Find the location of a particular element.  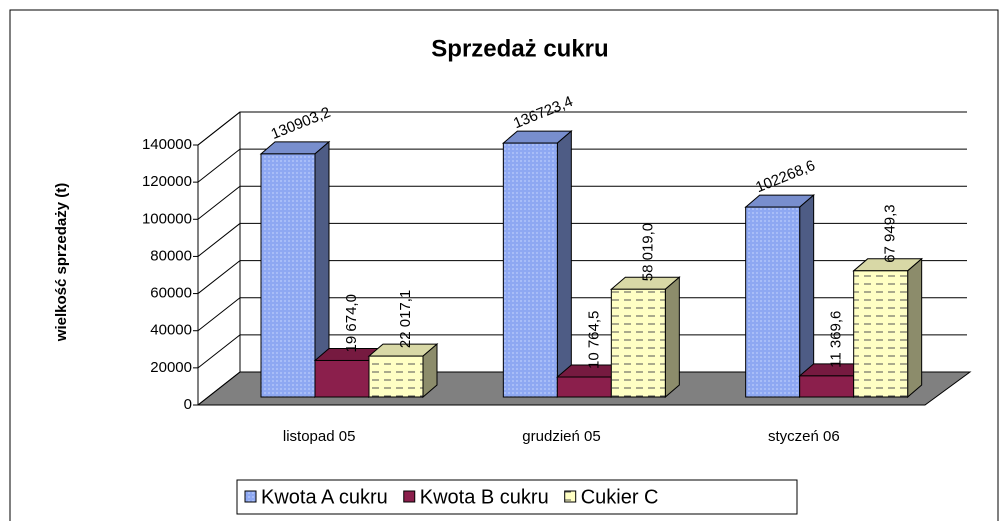

legend is located at coordinates (517, 497).